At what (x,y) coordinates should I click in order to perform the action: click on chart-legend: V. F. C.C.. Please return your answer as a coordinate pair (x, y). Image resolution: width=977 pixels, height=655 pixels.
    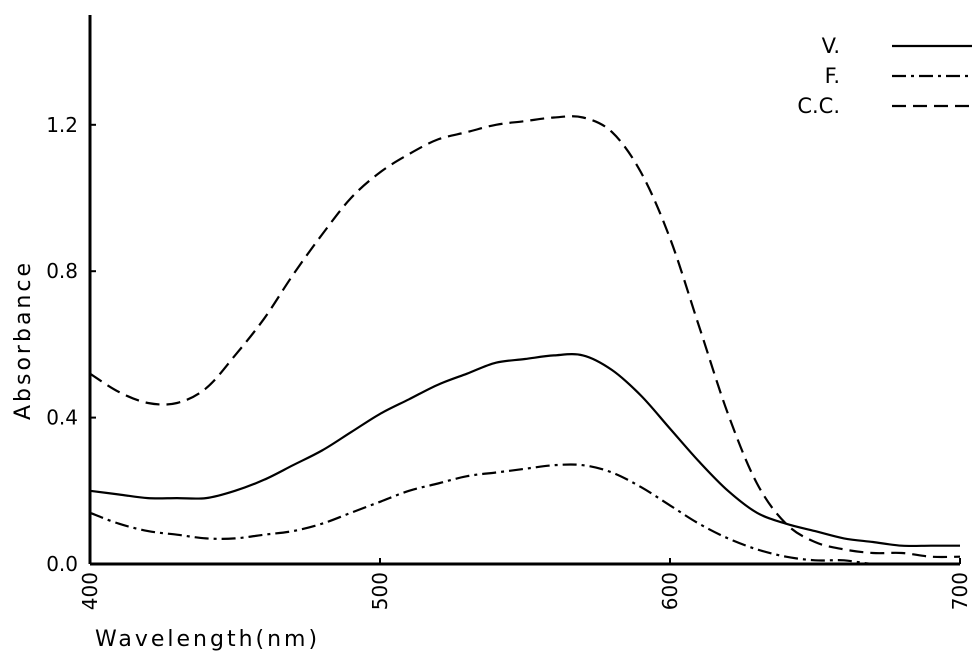
    Looking at the image, I should click on (884, 76).